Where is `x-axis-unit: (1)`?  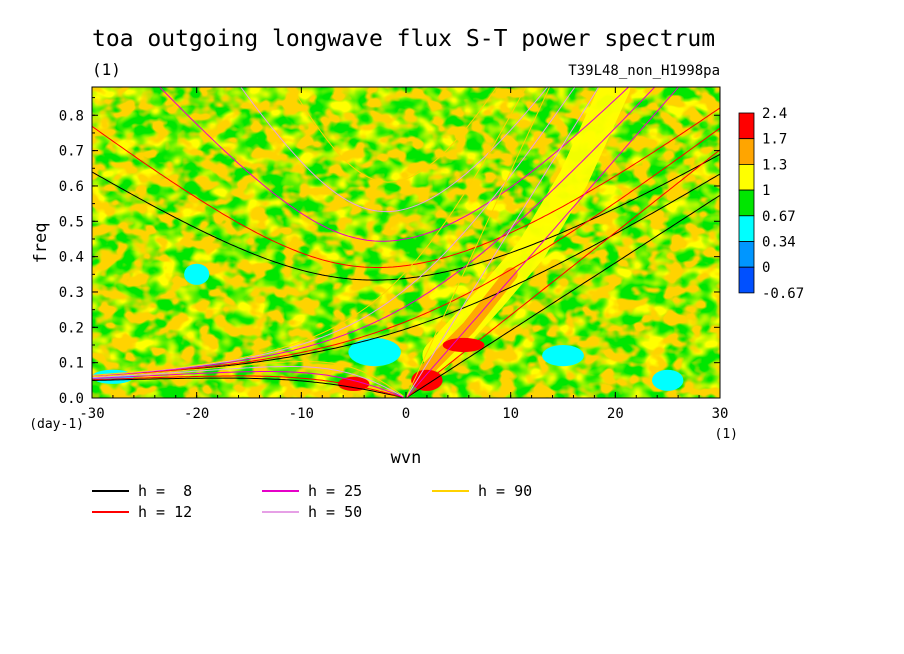 x-axis-unit: (1) is located at coordinates (726, 434).